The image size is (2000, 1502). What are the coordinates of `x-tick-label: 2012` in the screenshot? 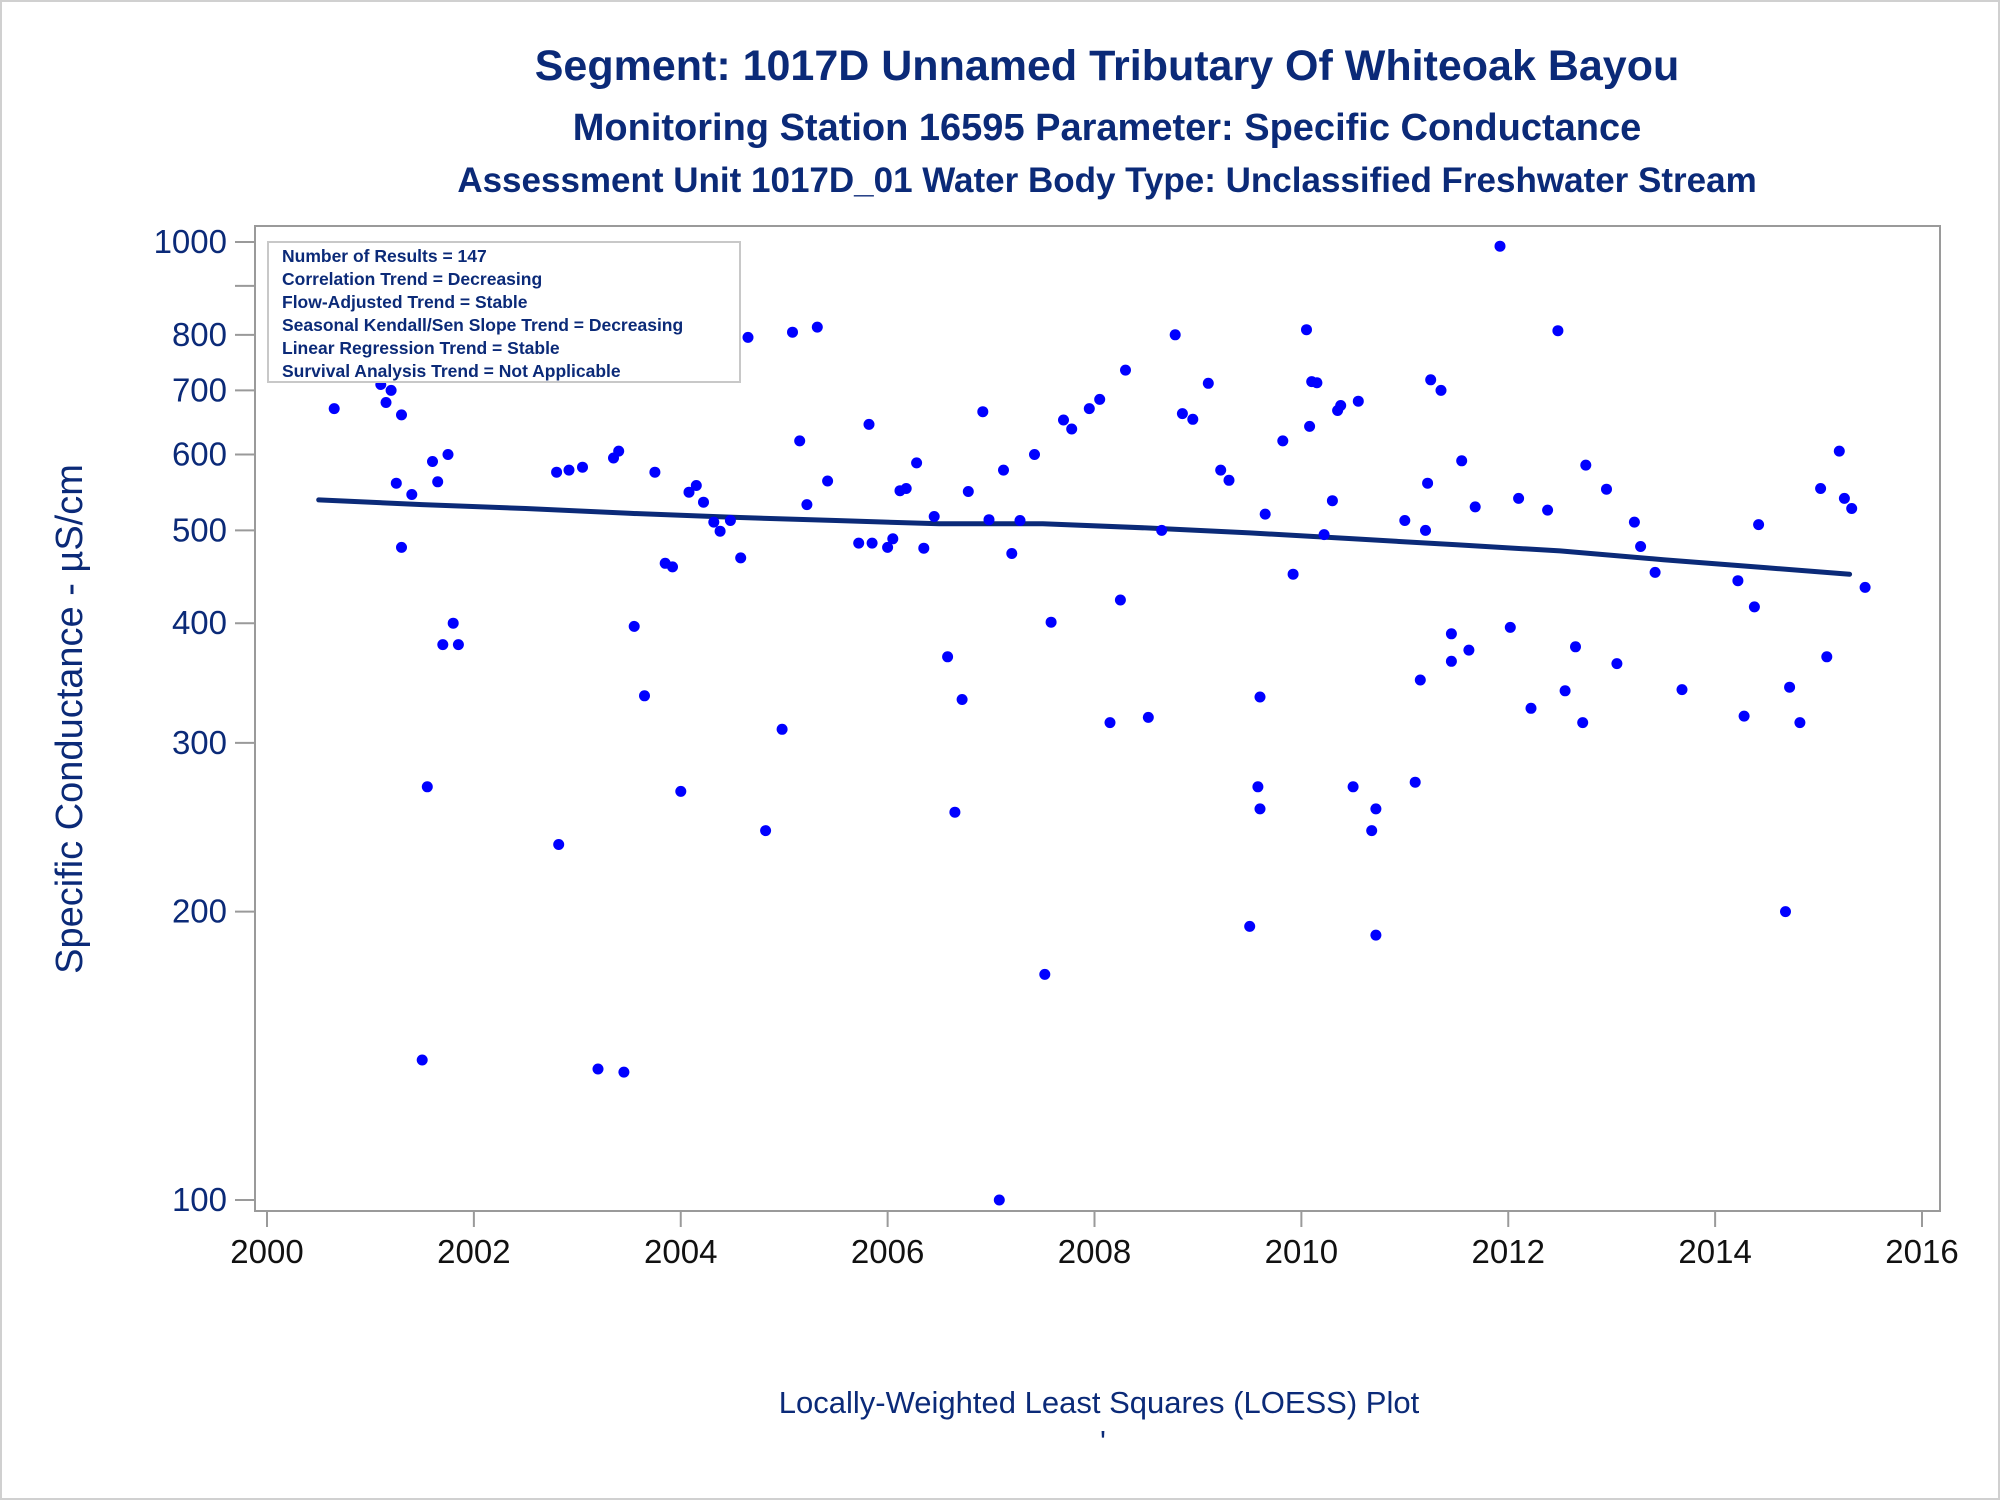 It's located at (1508, 1251).